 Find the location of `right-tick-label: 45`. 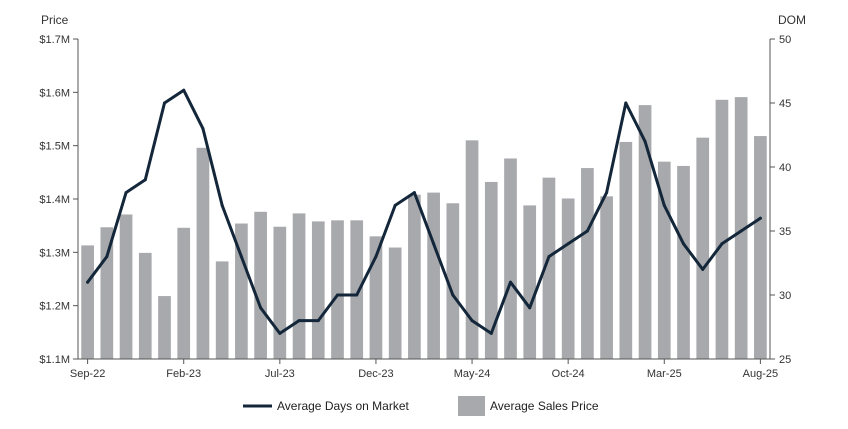

right-tick-label: 45 is located at coordinates (785, 104).